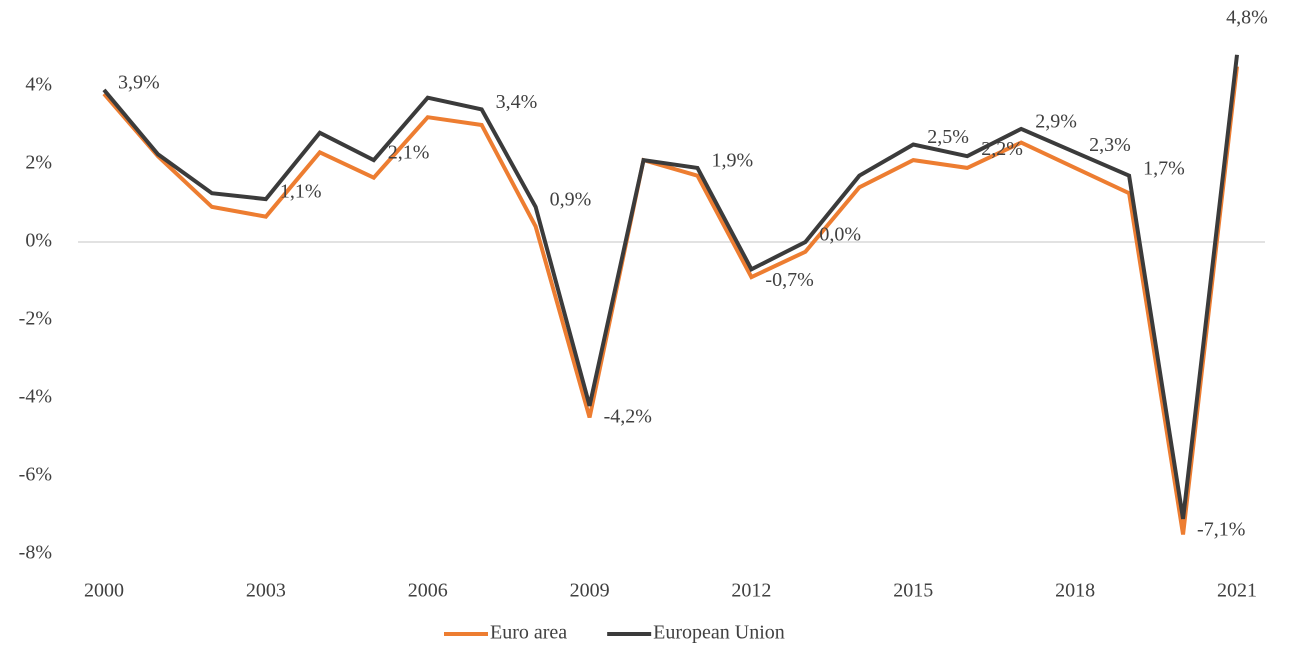  Describe the element at coordinates (913, 591) in the screenshot. I see `x-tick-label: 2015` at that location.